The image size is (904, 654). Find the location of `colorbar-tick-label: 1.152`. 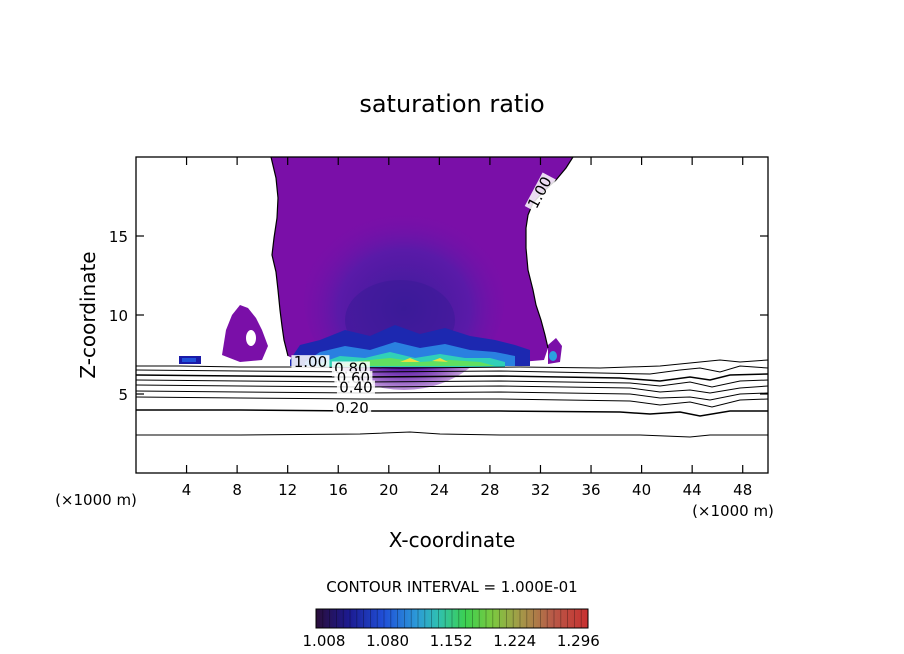

colorbar-tick-label: 1.152 is located at coordinates (451, 641).